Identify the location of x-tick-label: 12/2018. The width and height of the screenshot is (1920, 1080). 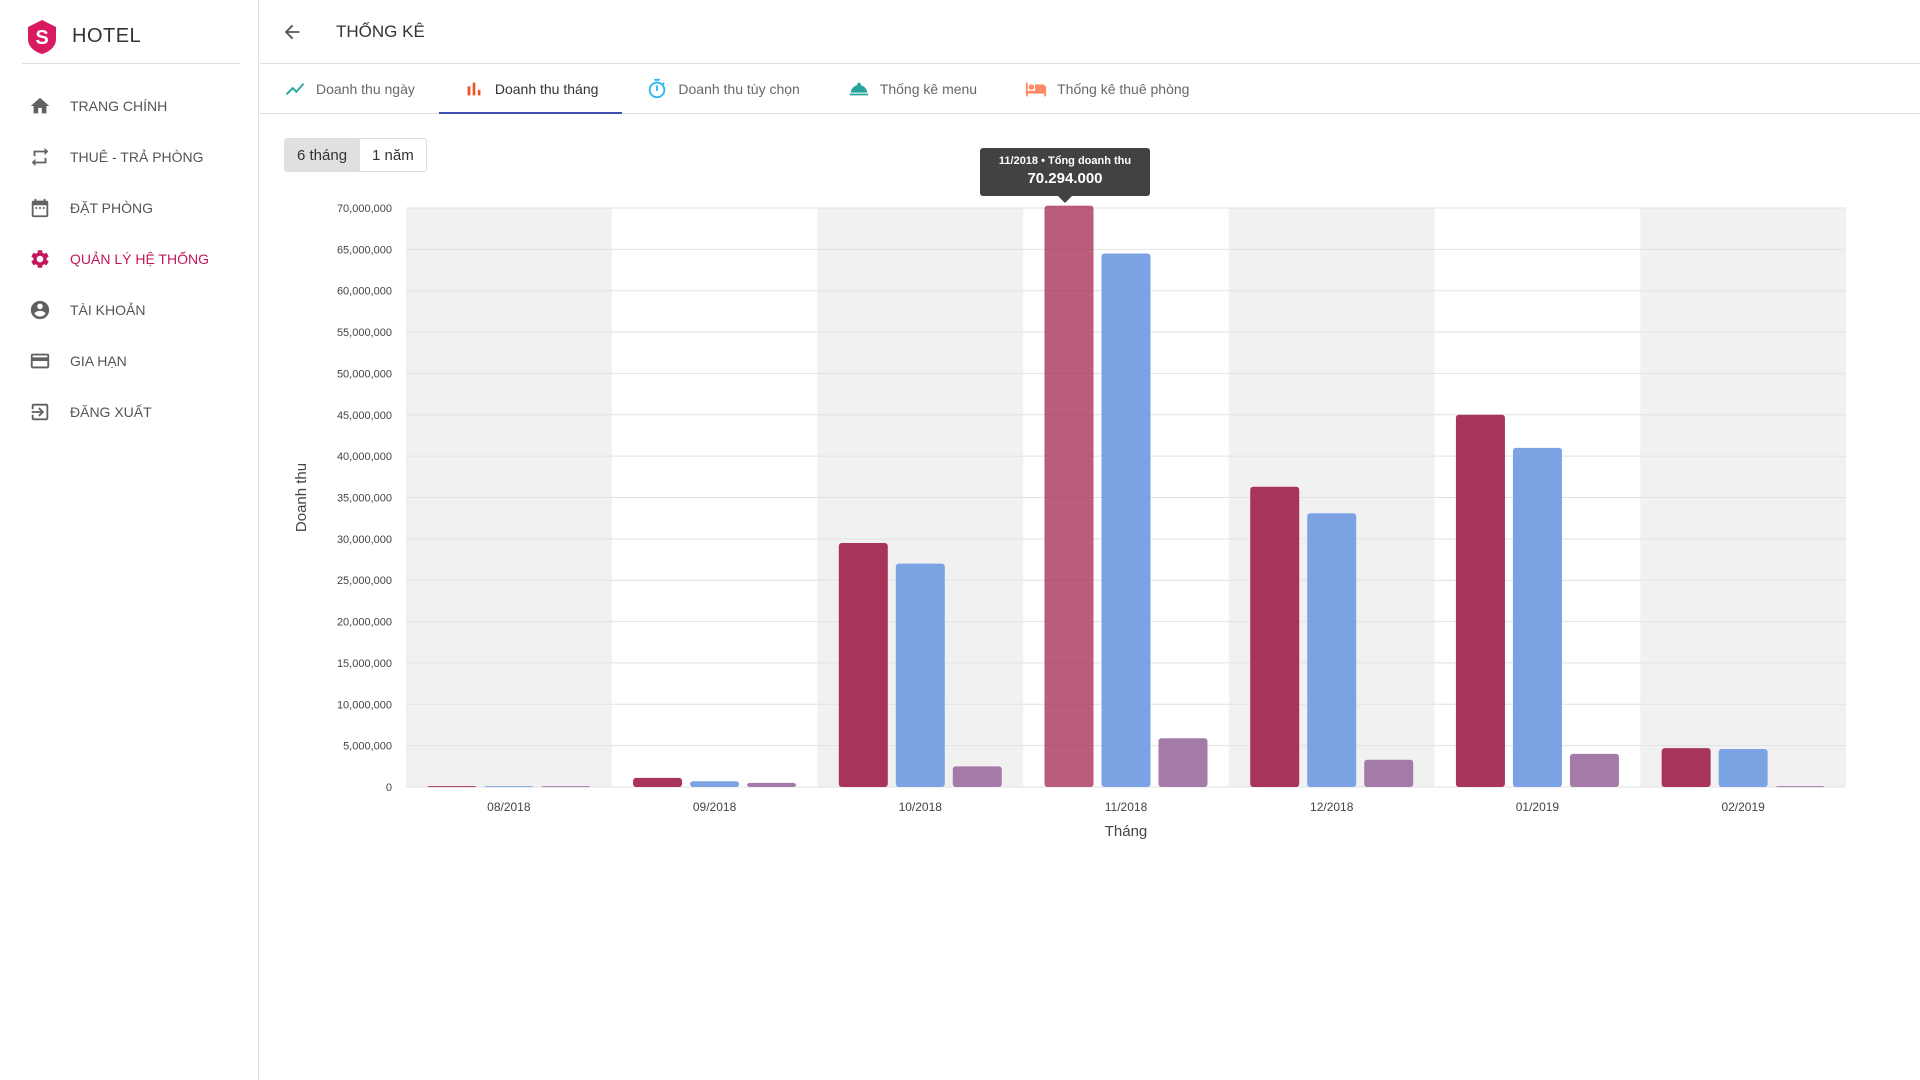
(1332, 807).